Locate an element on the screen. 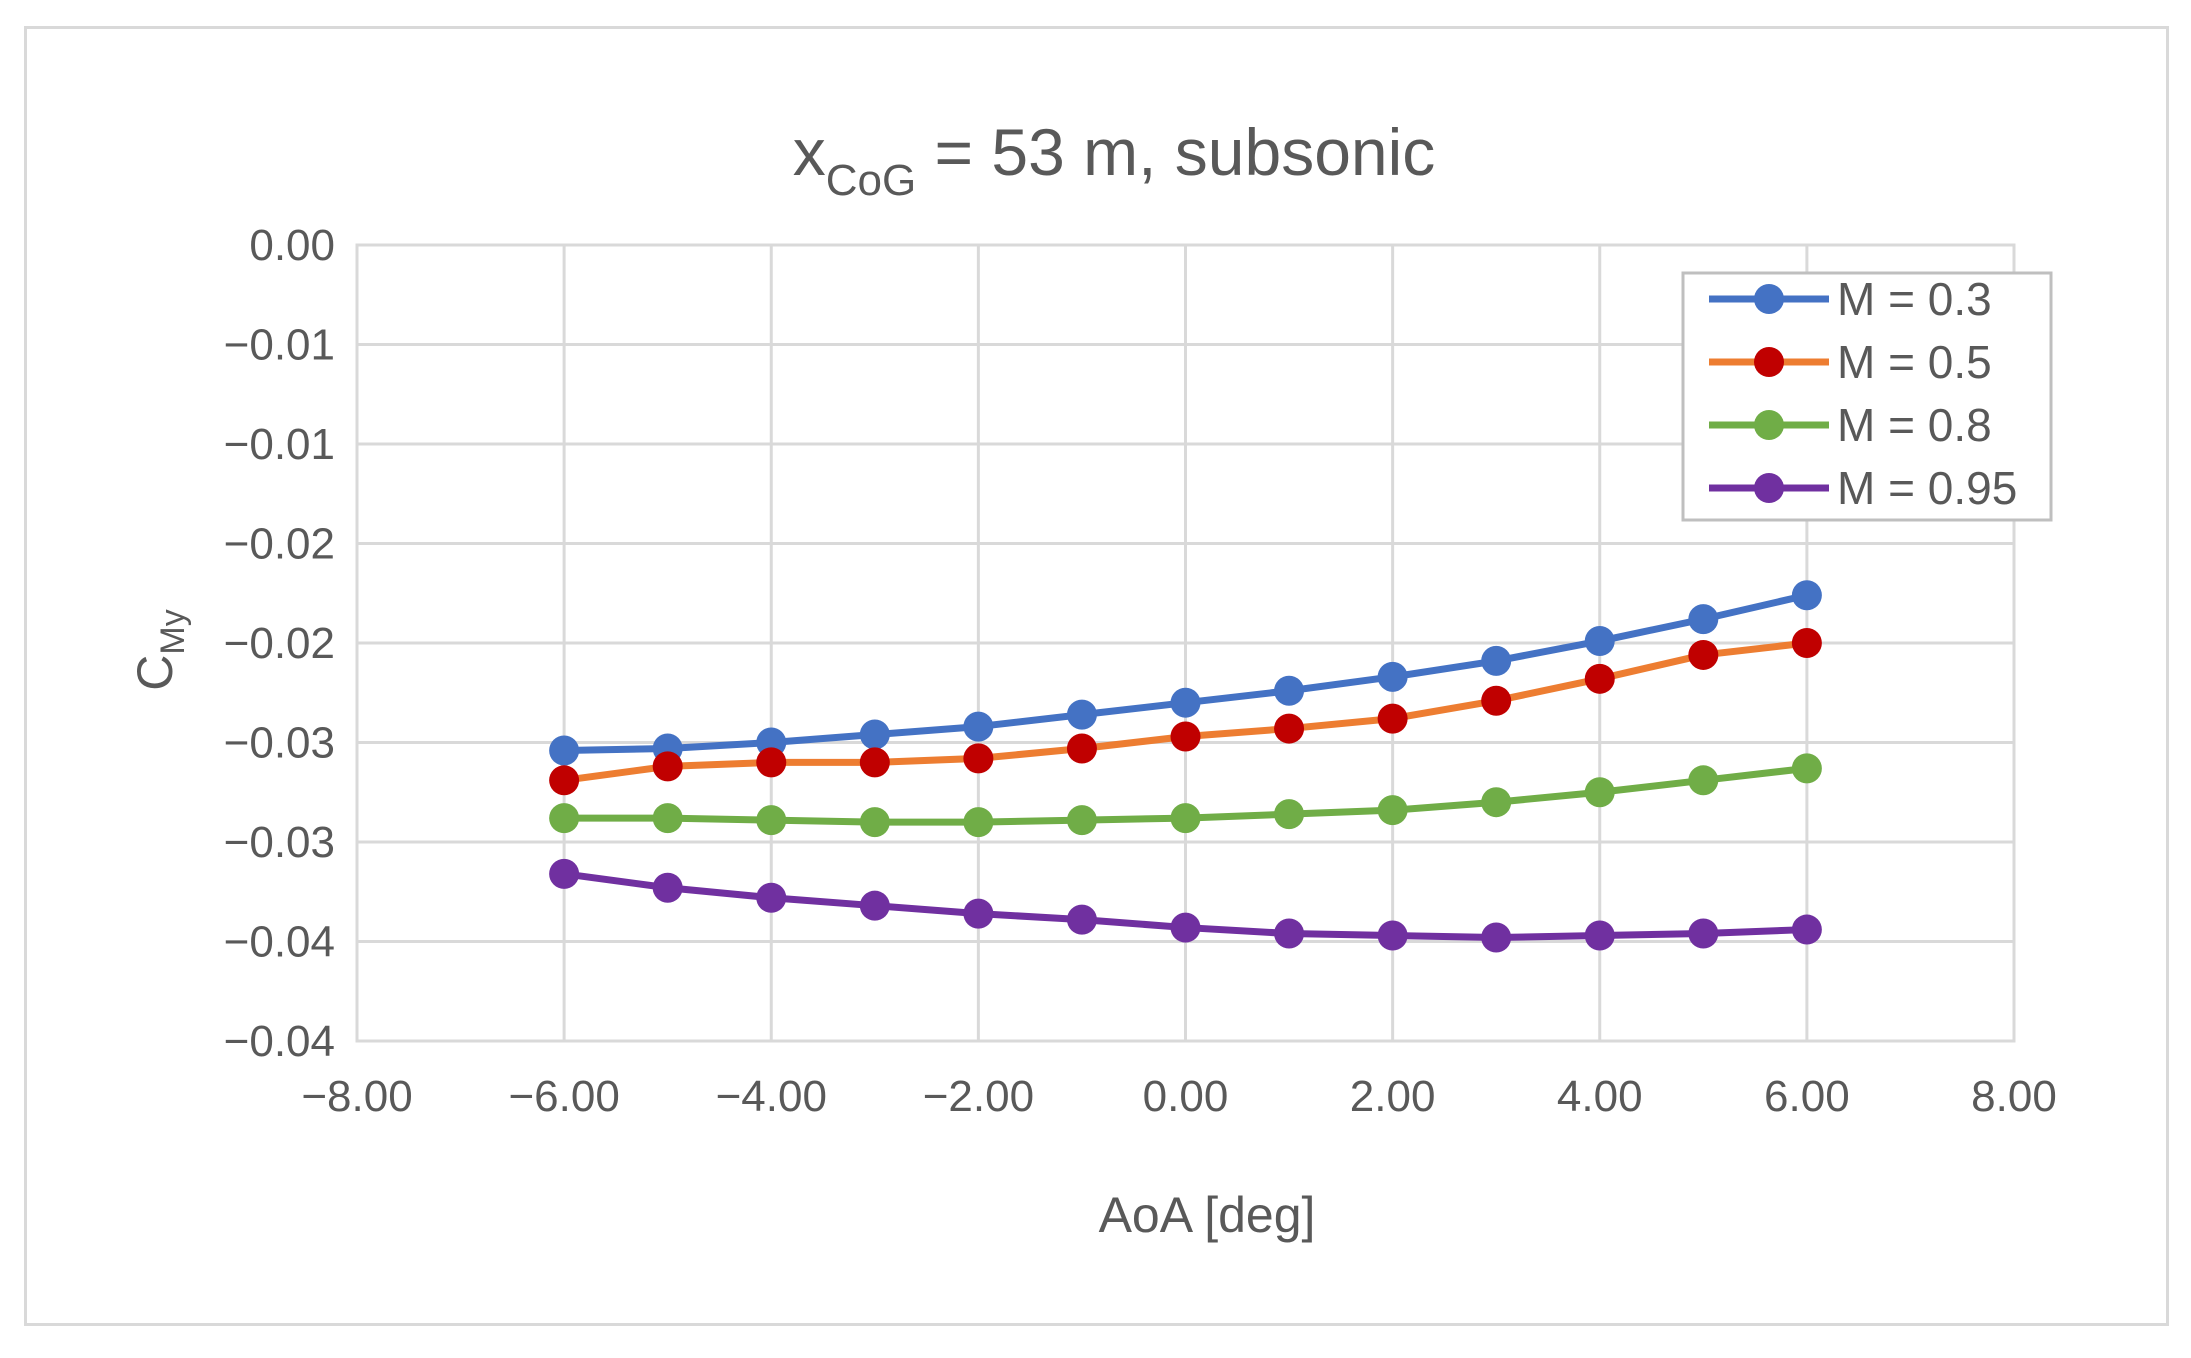 The height and width of the screenshot is (1358, 2191). legend-label: M = 0.3 is located at coordinates (1914, 299).